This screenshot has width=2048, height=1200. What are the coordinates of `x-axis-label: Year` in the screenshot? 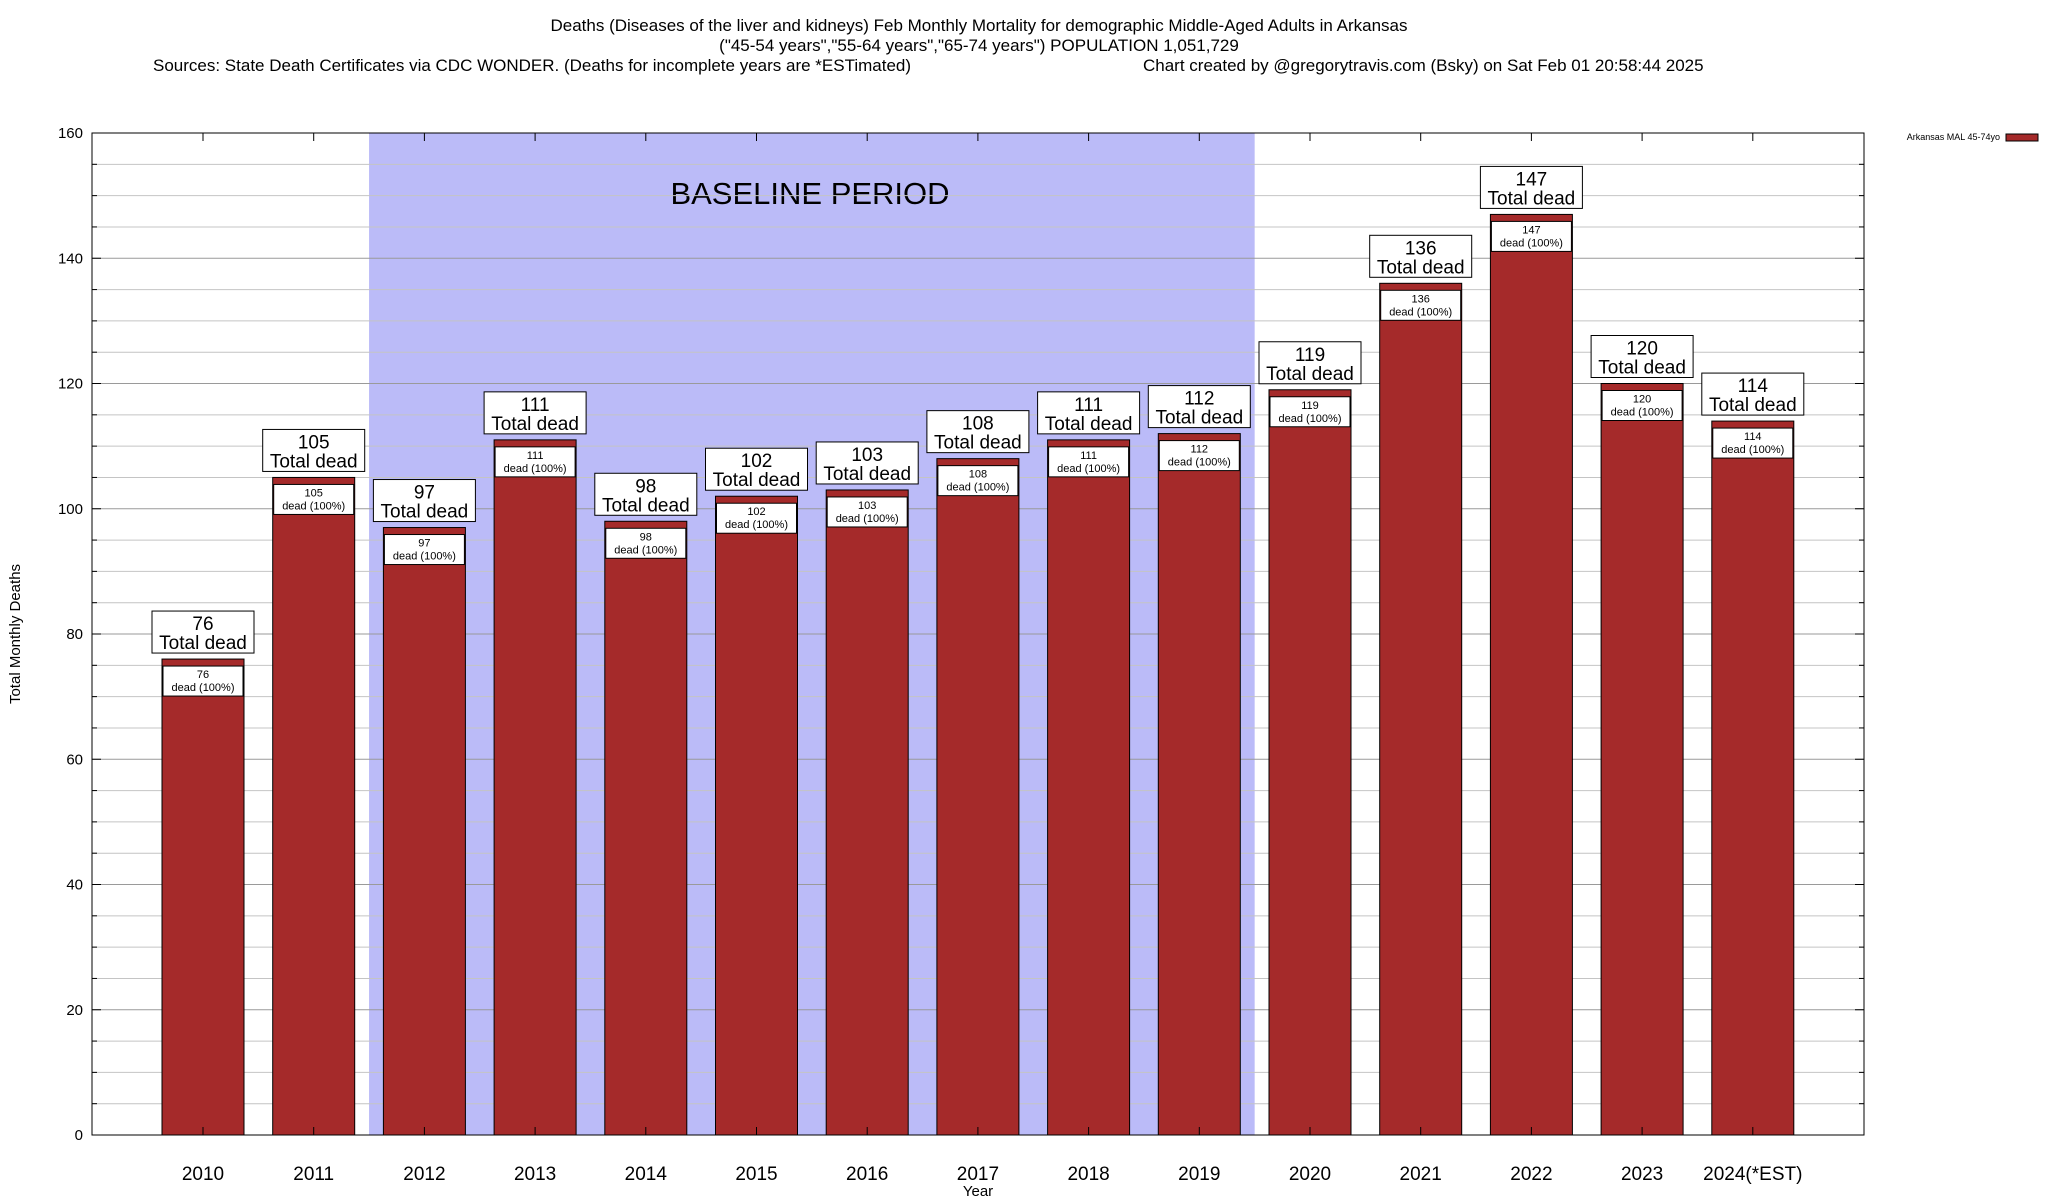 It's located at (978, 1191).